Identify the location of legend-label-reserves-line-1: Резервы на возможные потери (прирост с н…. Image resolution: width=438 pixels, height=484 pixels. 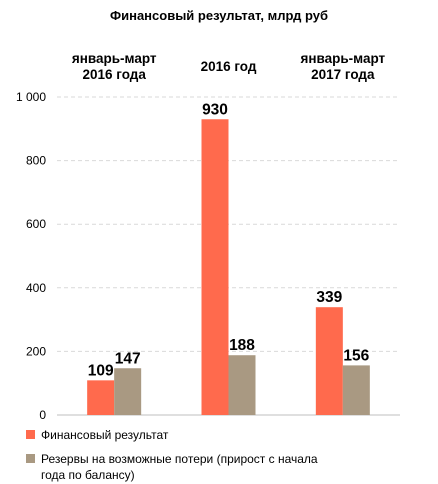
(179, 459).